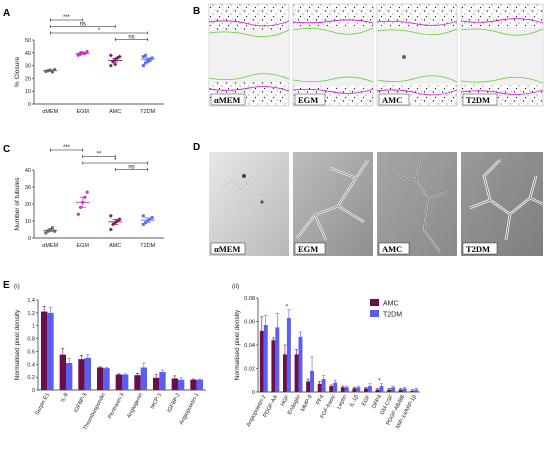 This screenshot has height=449, width=550. What do you see at coordinates (28, 41) in the screenshot?
I see `y-tick-label: 50` at bounding box center [28, 41].